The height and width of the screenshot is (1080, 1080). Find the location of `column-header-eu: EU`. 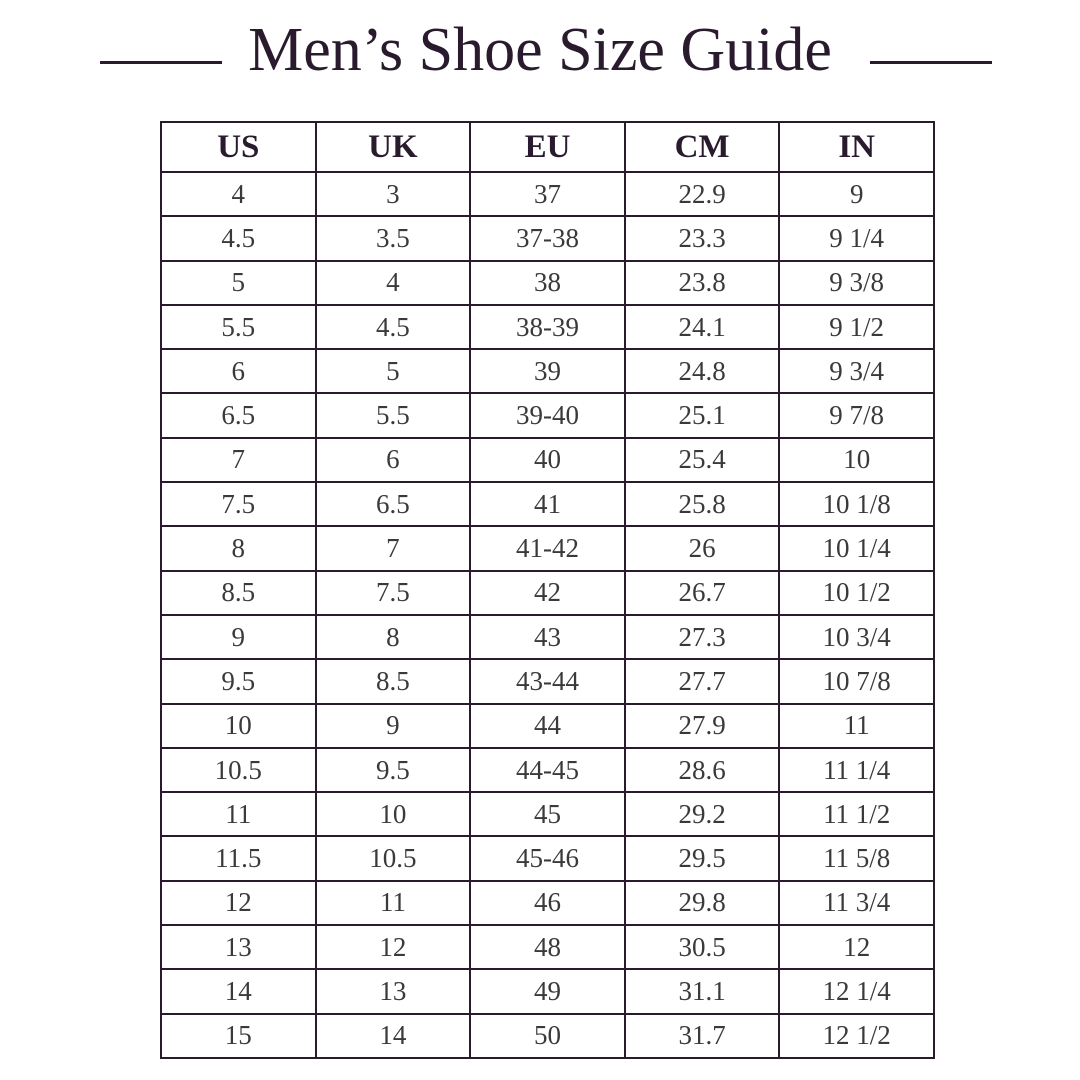

column-header-eu: EU is located at coordinates (547, 147).